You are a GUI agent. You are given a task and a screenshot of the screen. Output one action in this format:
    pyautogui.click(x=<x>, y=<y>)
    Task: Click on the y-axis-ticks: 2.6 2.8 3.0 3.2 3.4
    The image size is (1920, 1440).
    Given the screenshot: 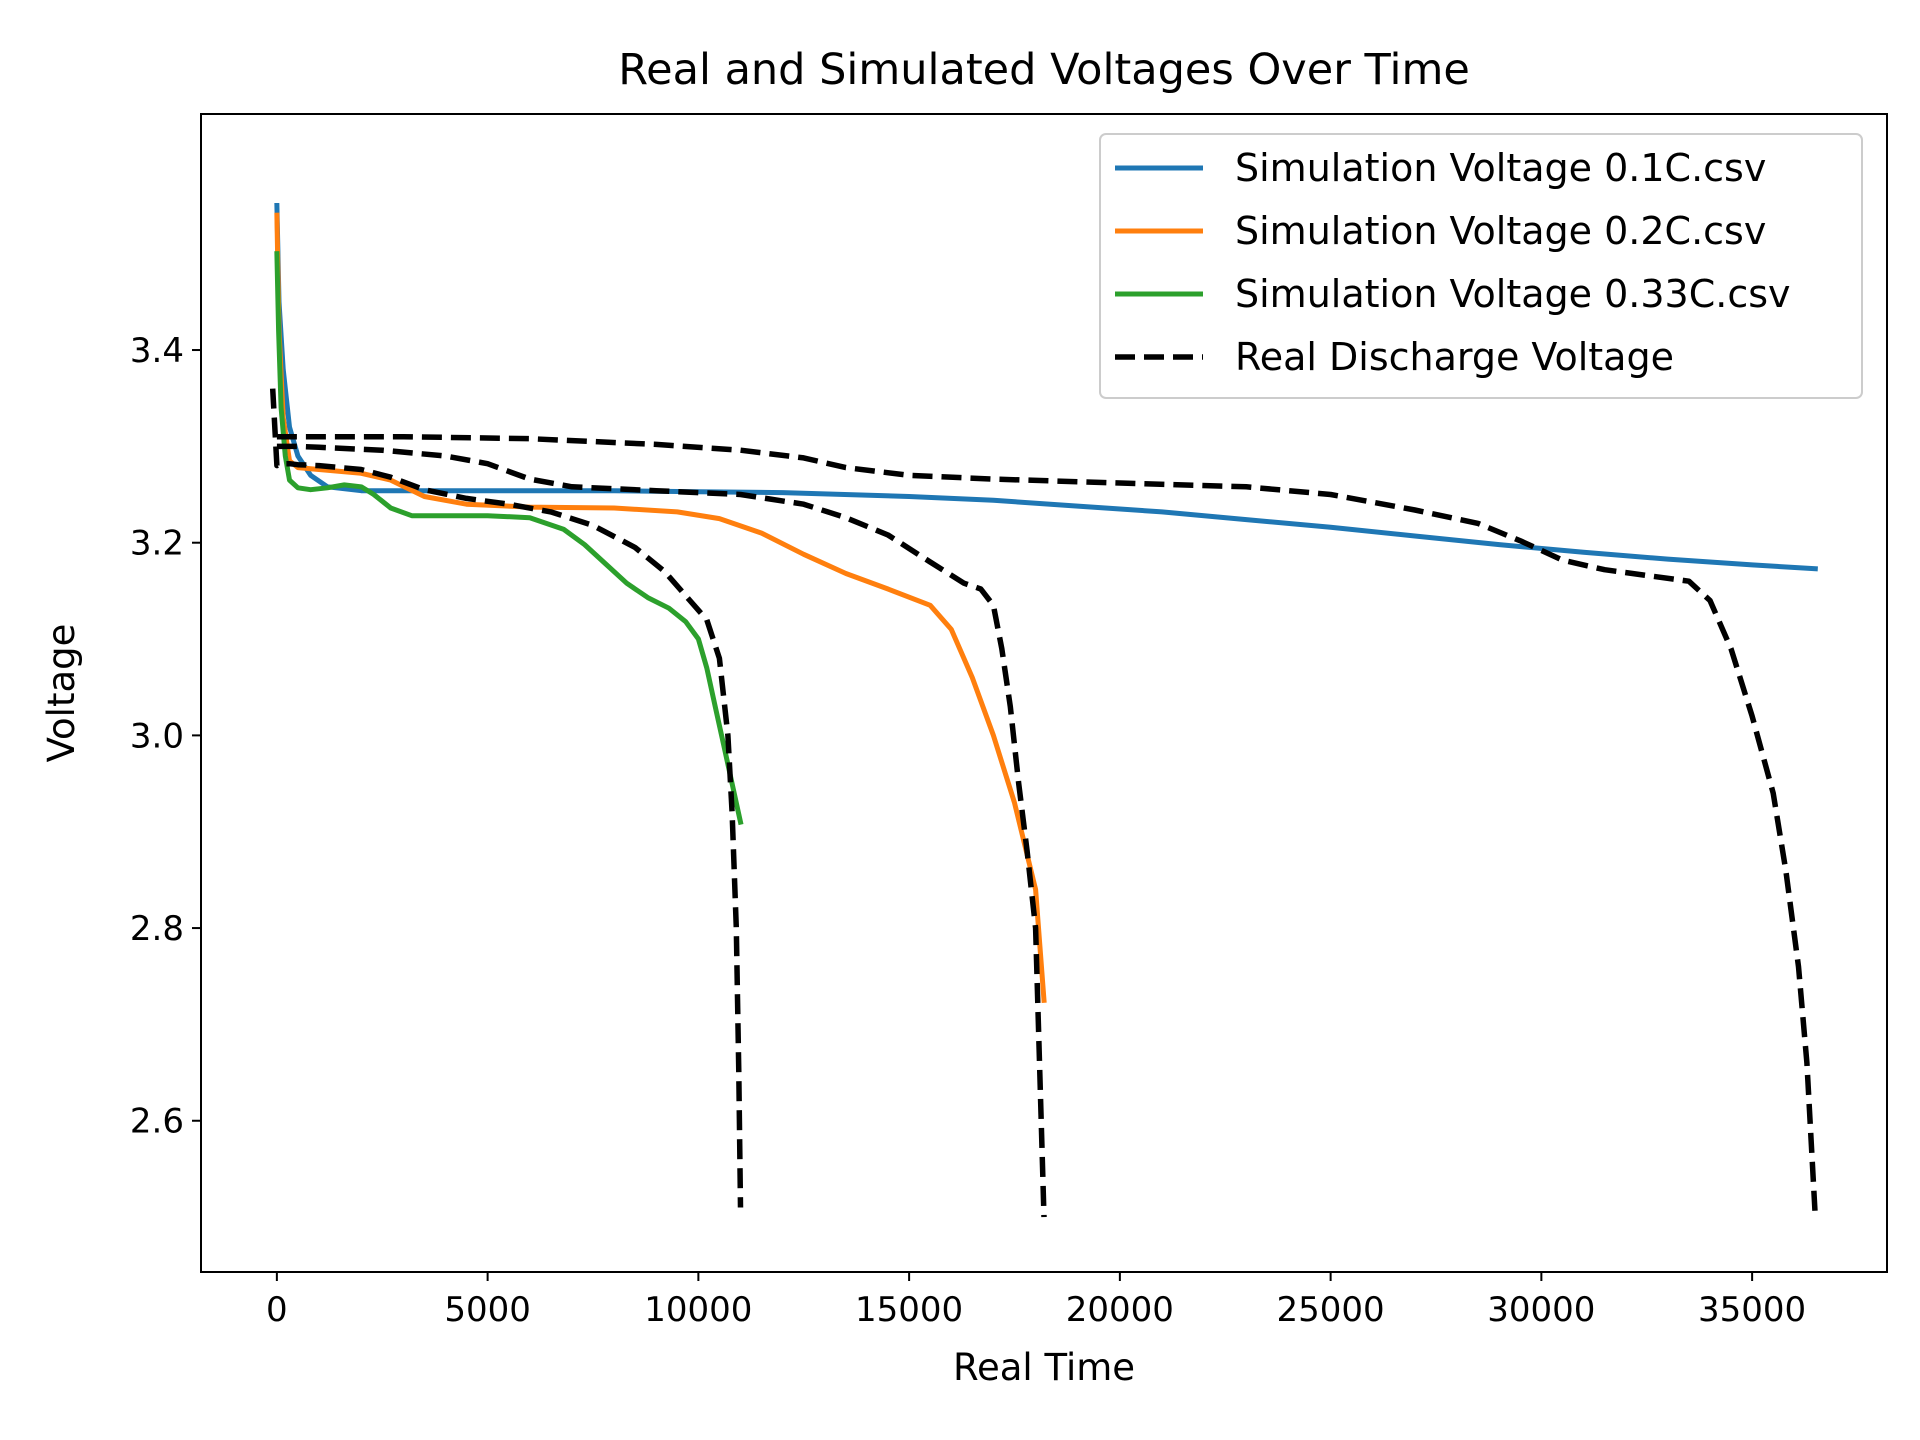 What is the action you would take?
    pyautogui.click(x=165, y=736)
    